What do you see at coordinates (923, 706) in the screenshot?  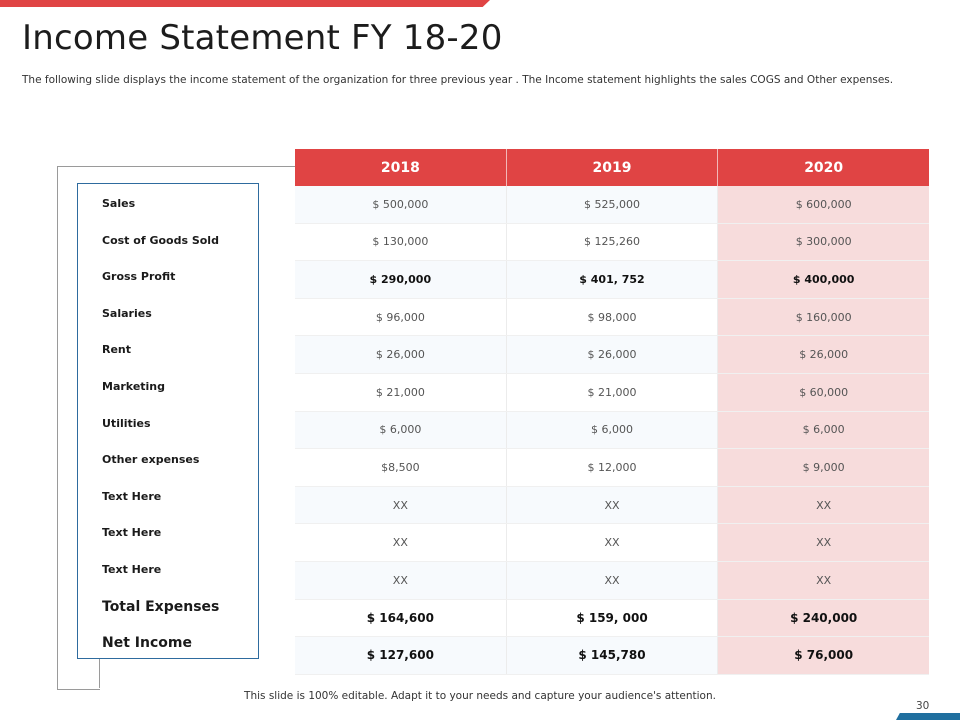 I see `page-number: 30` at bounding box center [923, 706].